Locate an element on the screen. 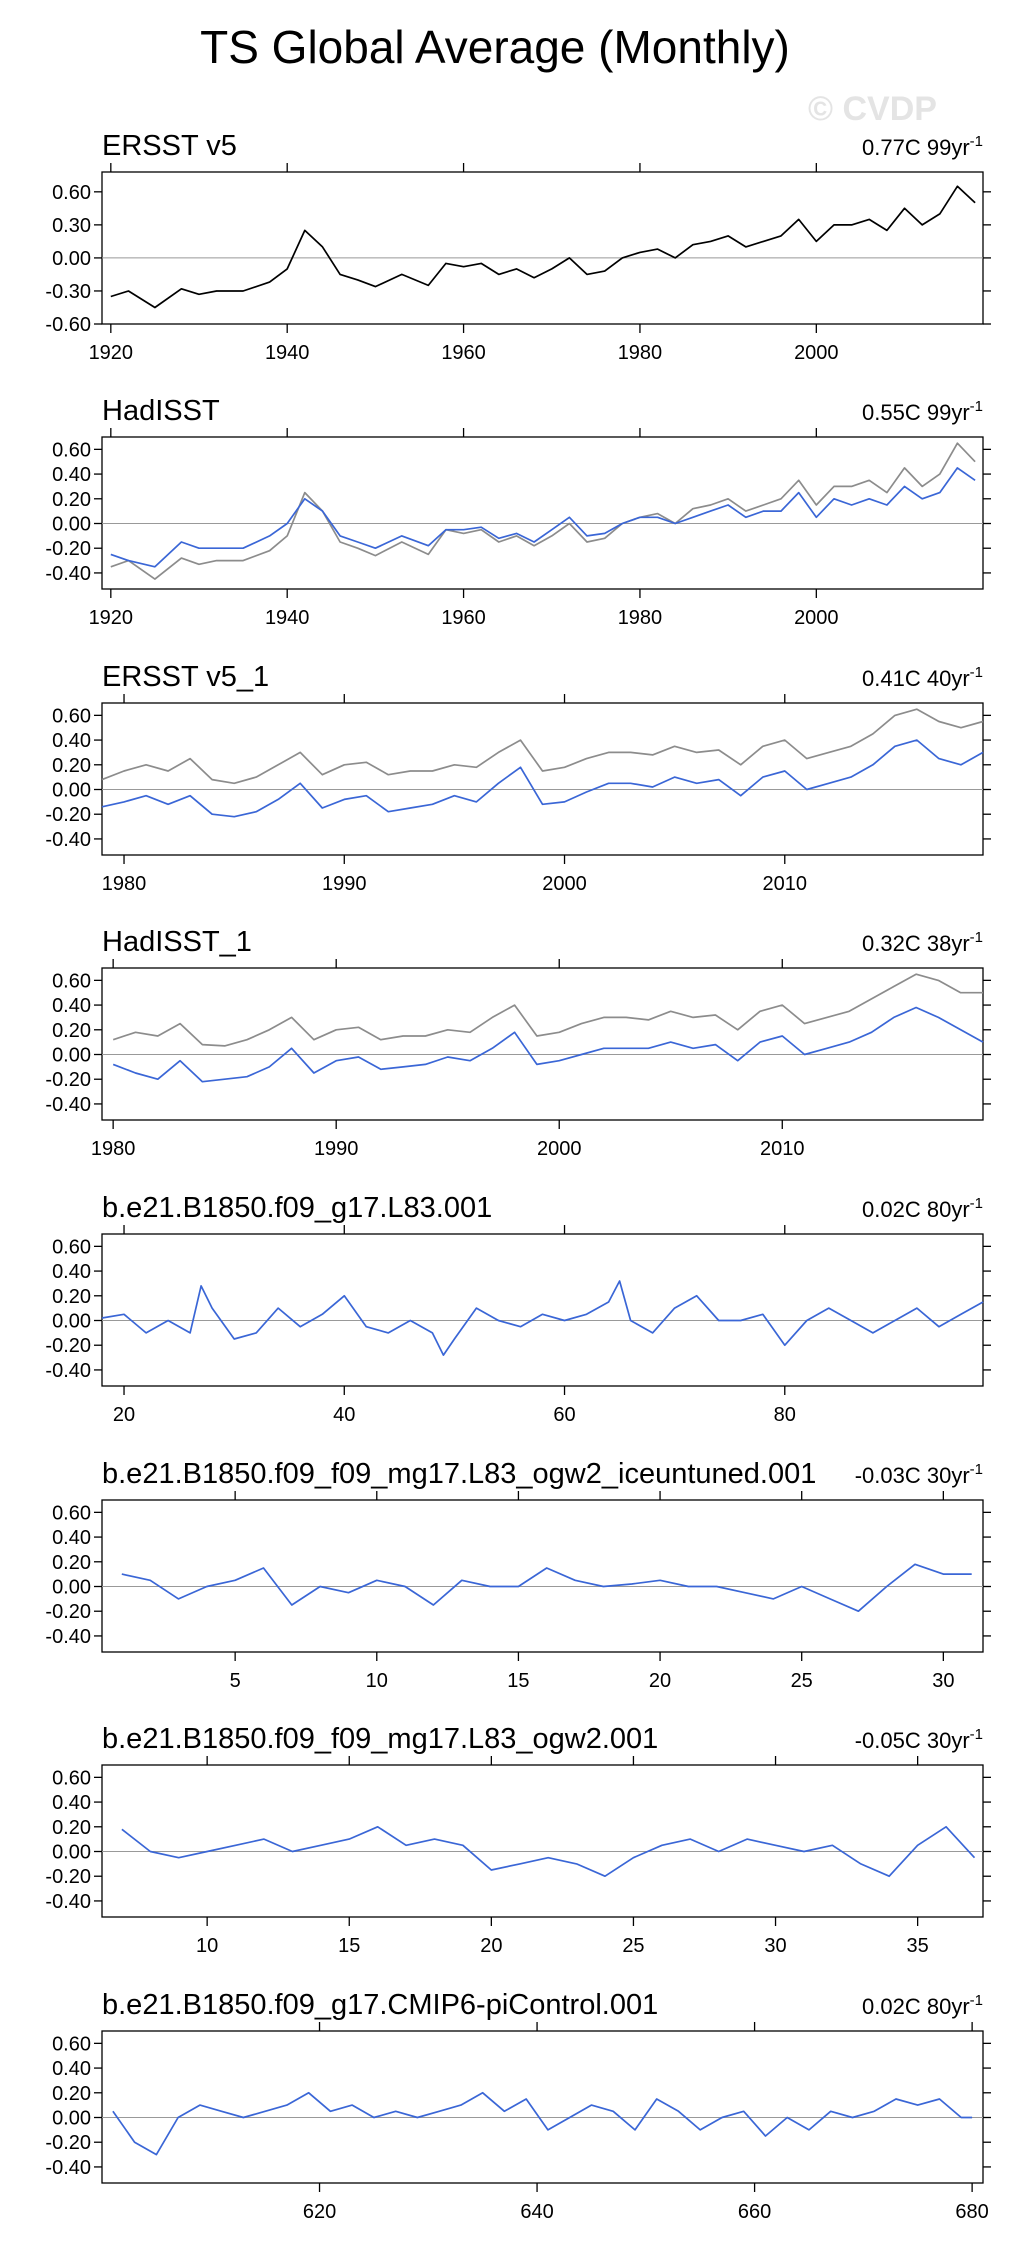  y-tick-label: -0.30 is located at coordinates (68, 292).